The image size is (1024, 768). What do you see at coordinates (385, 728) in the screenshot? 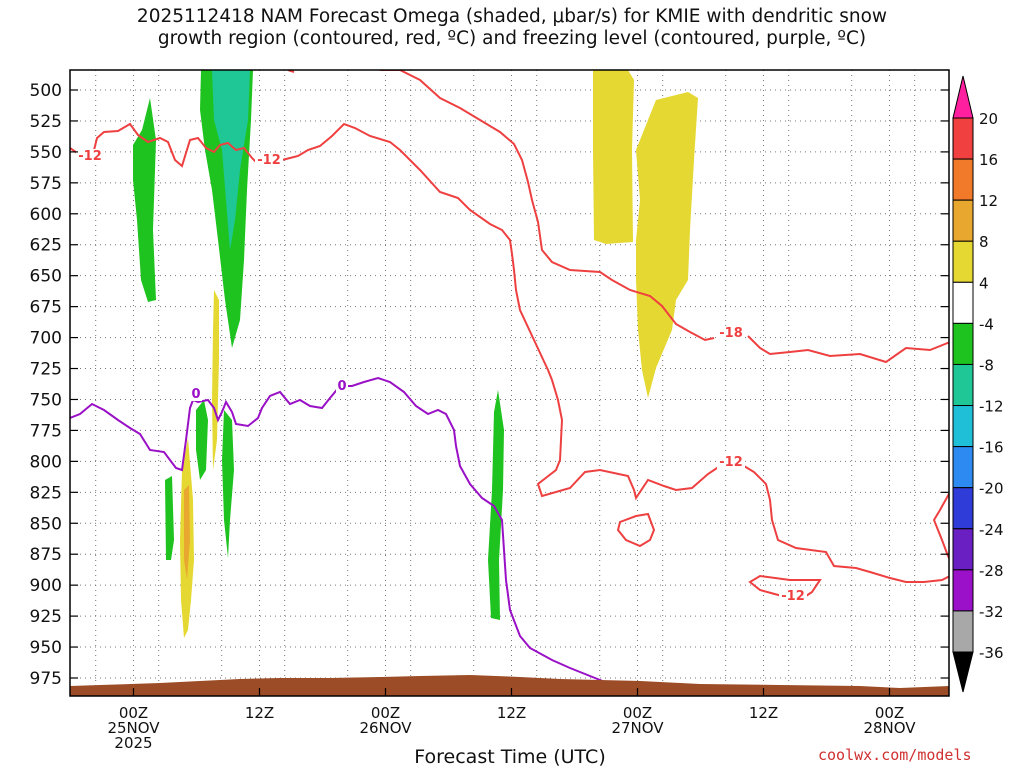
I see `x-tick-label: 26NOV` at bounding box center [385, 728].